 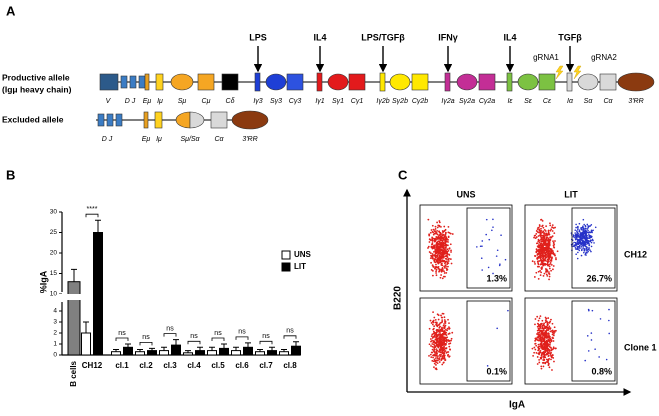 I want to click on significance-label: ns, so click(x=146, y=337).